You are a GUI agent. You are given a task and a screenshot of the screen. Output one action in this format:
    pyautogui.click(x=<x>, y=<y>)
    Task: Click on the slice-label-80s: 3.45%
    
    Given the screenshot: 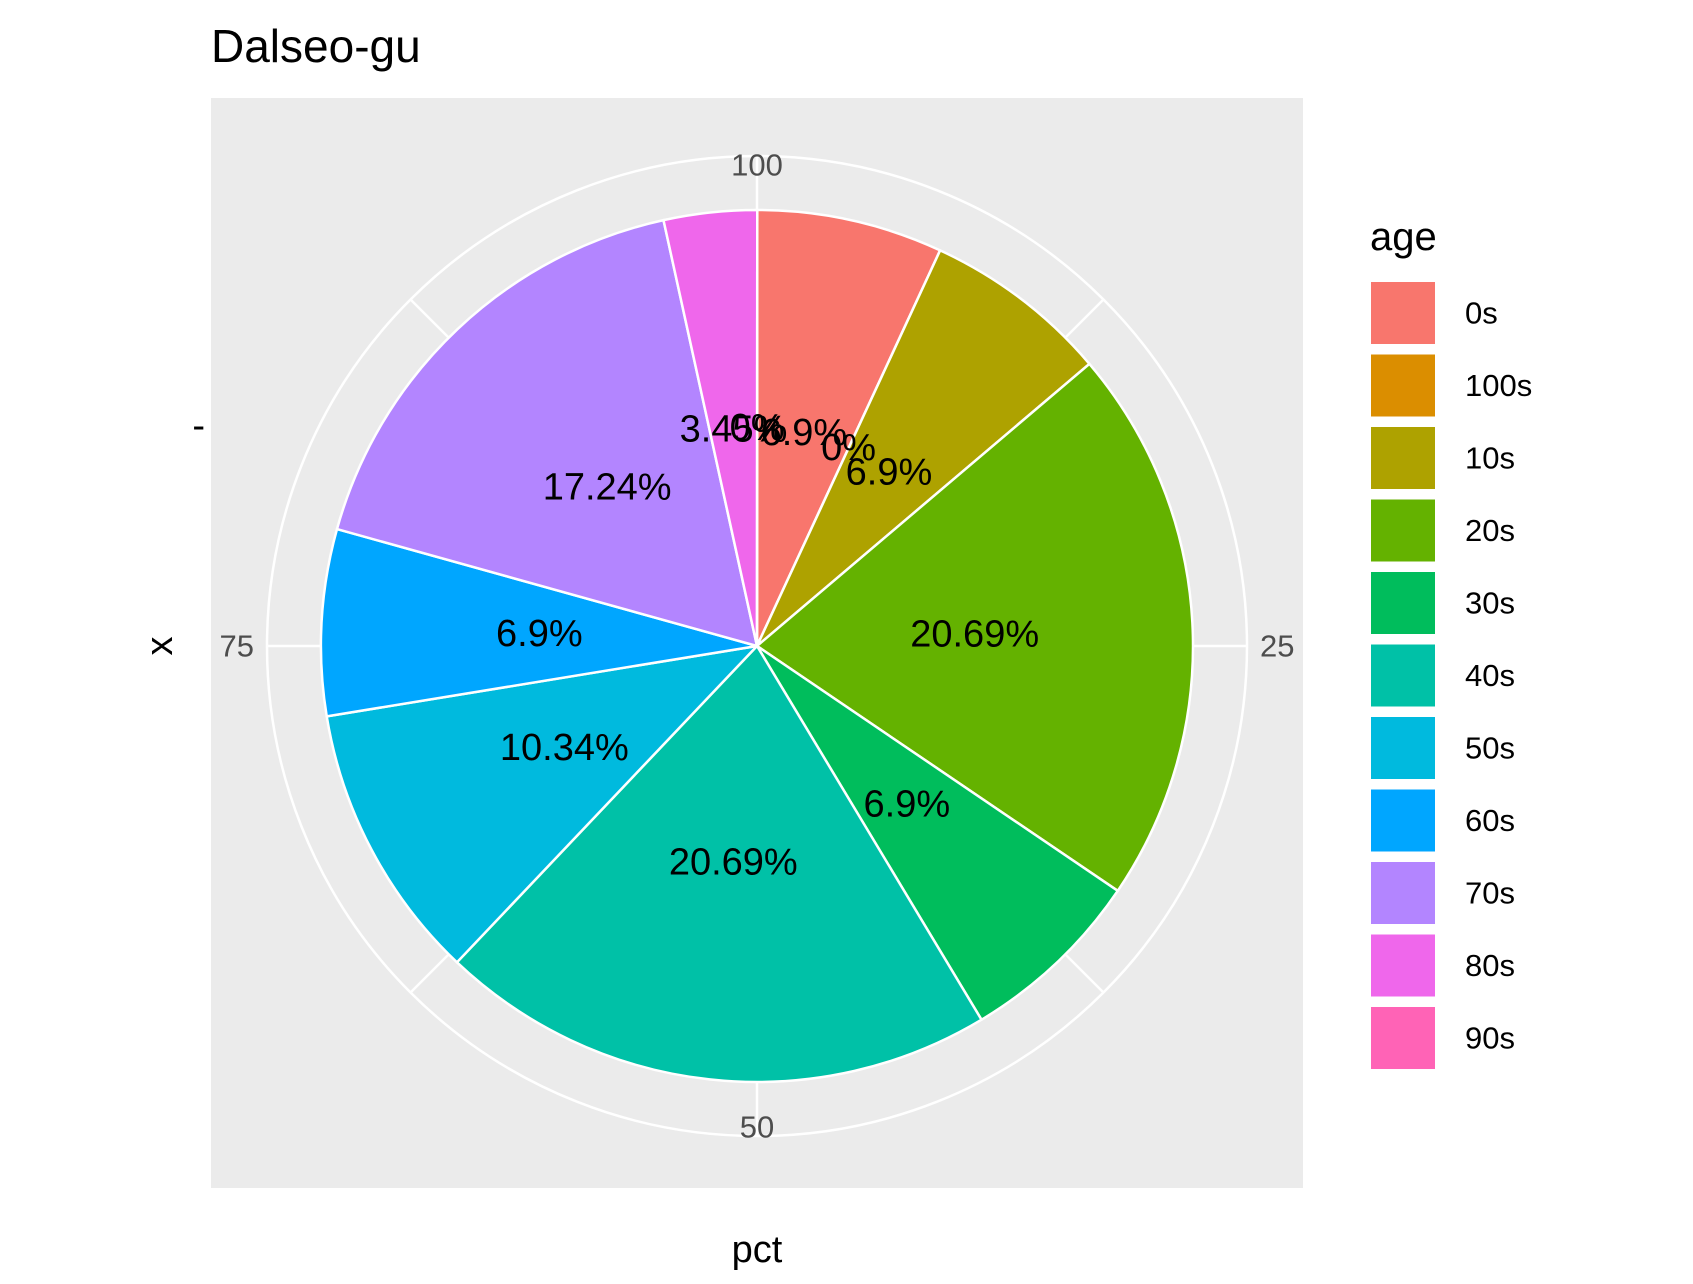 What is the action you would take?
    pyautogui.click(x=734, y=429)
    